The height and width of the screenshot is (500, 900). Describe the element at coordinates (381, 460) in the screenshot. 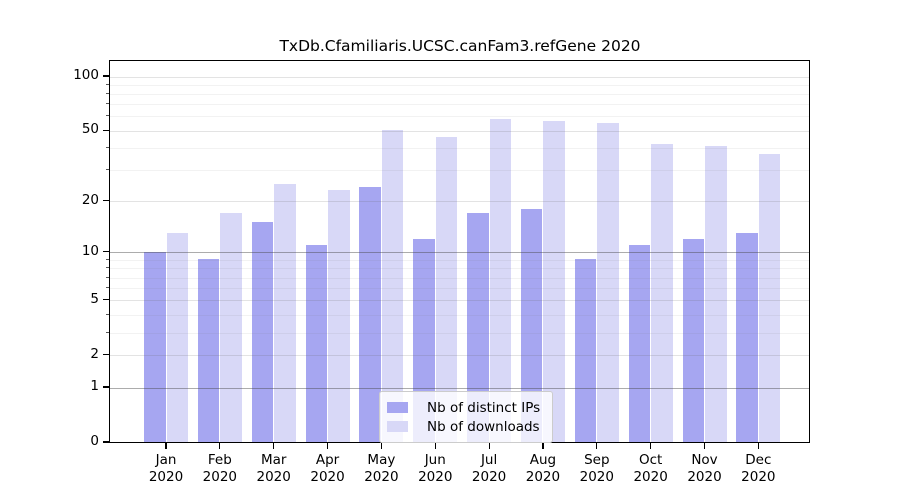

I see `x-tick-month: May` at that location.